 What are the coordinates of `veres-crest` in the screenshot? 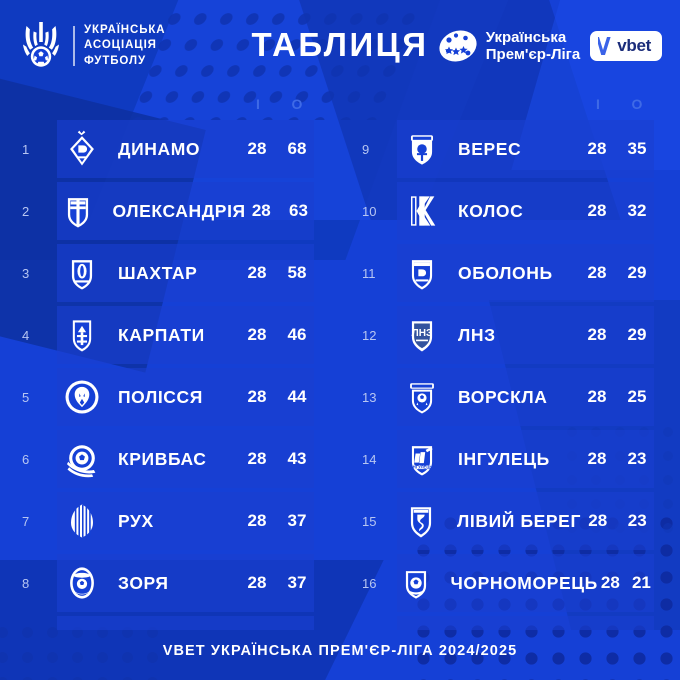 It's located at (422, 149).